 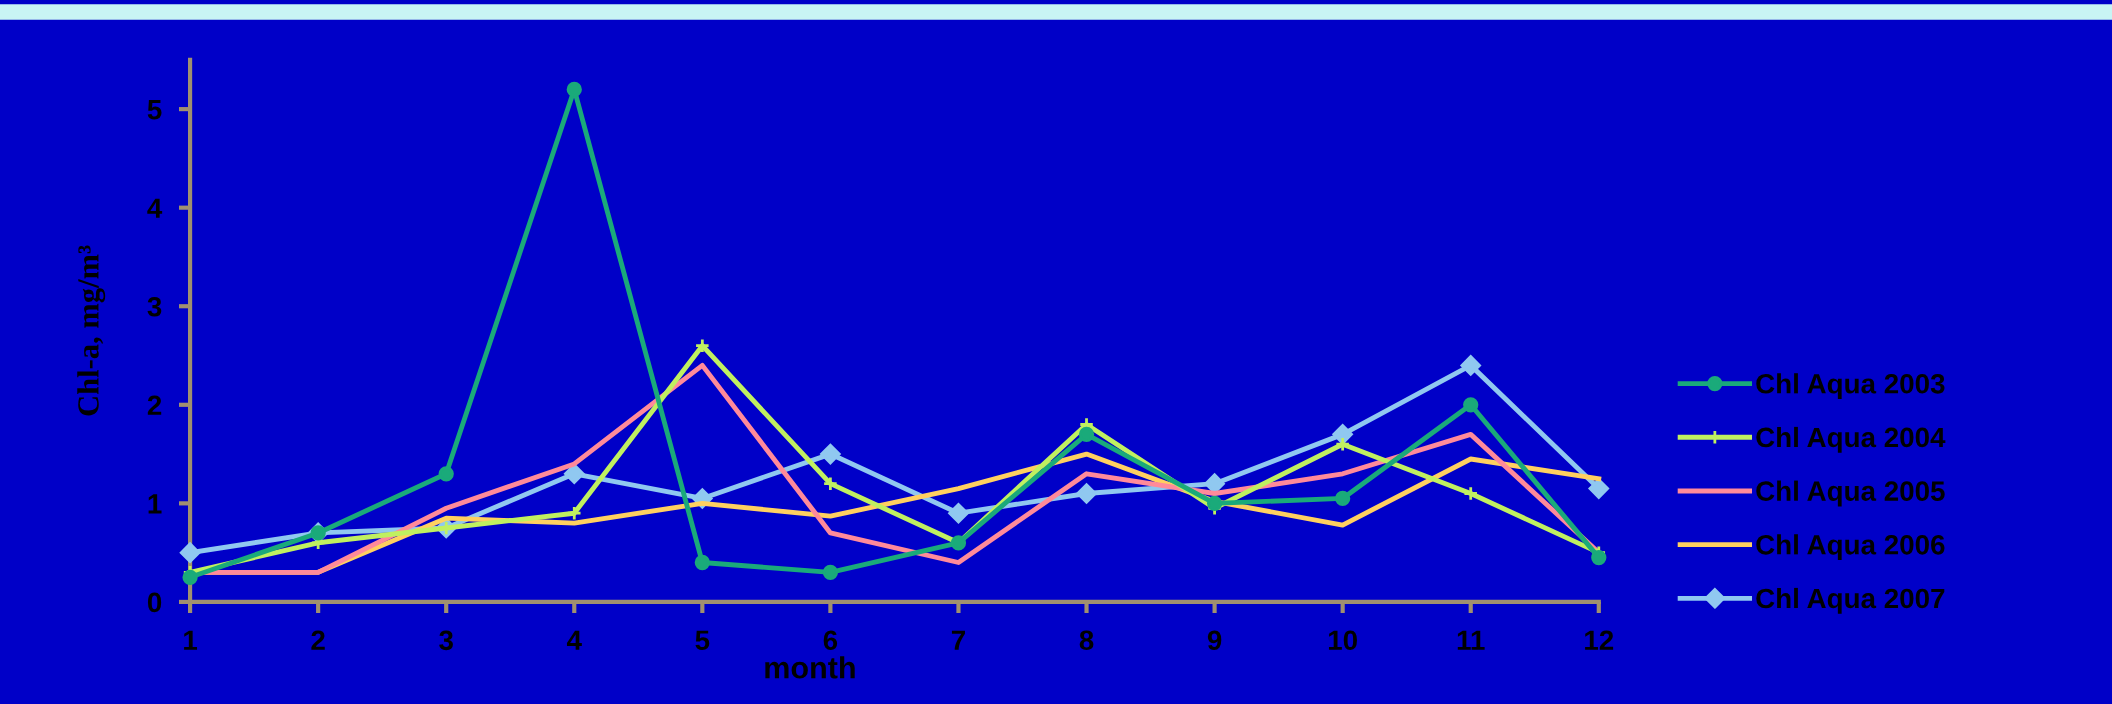 I want to click on x-tick-label: 10, so click(x=1342, y=640).